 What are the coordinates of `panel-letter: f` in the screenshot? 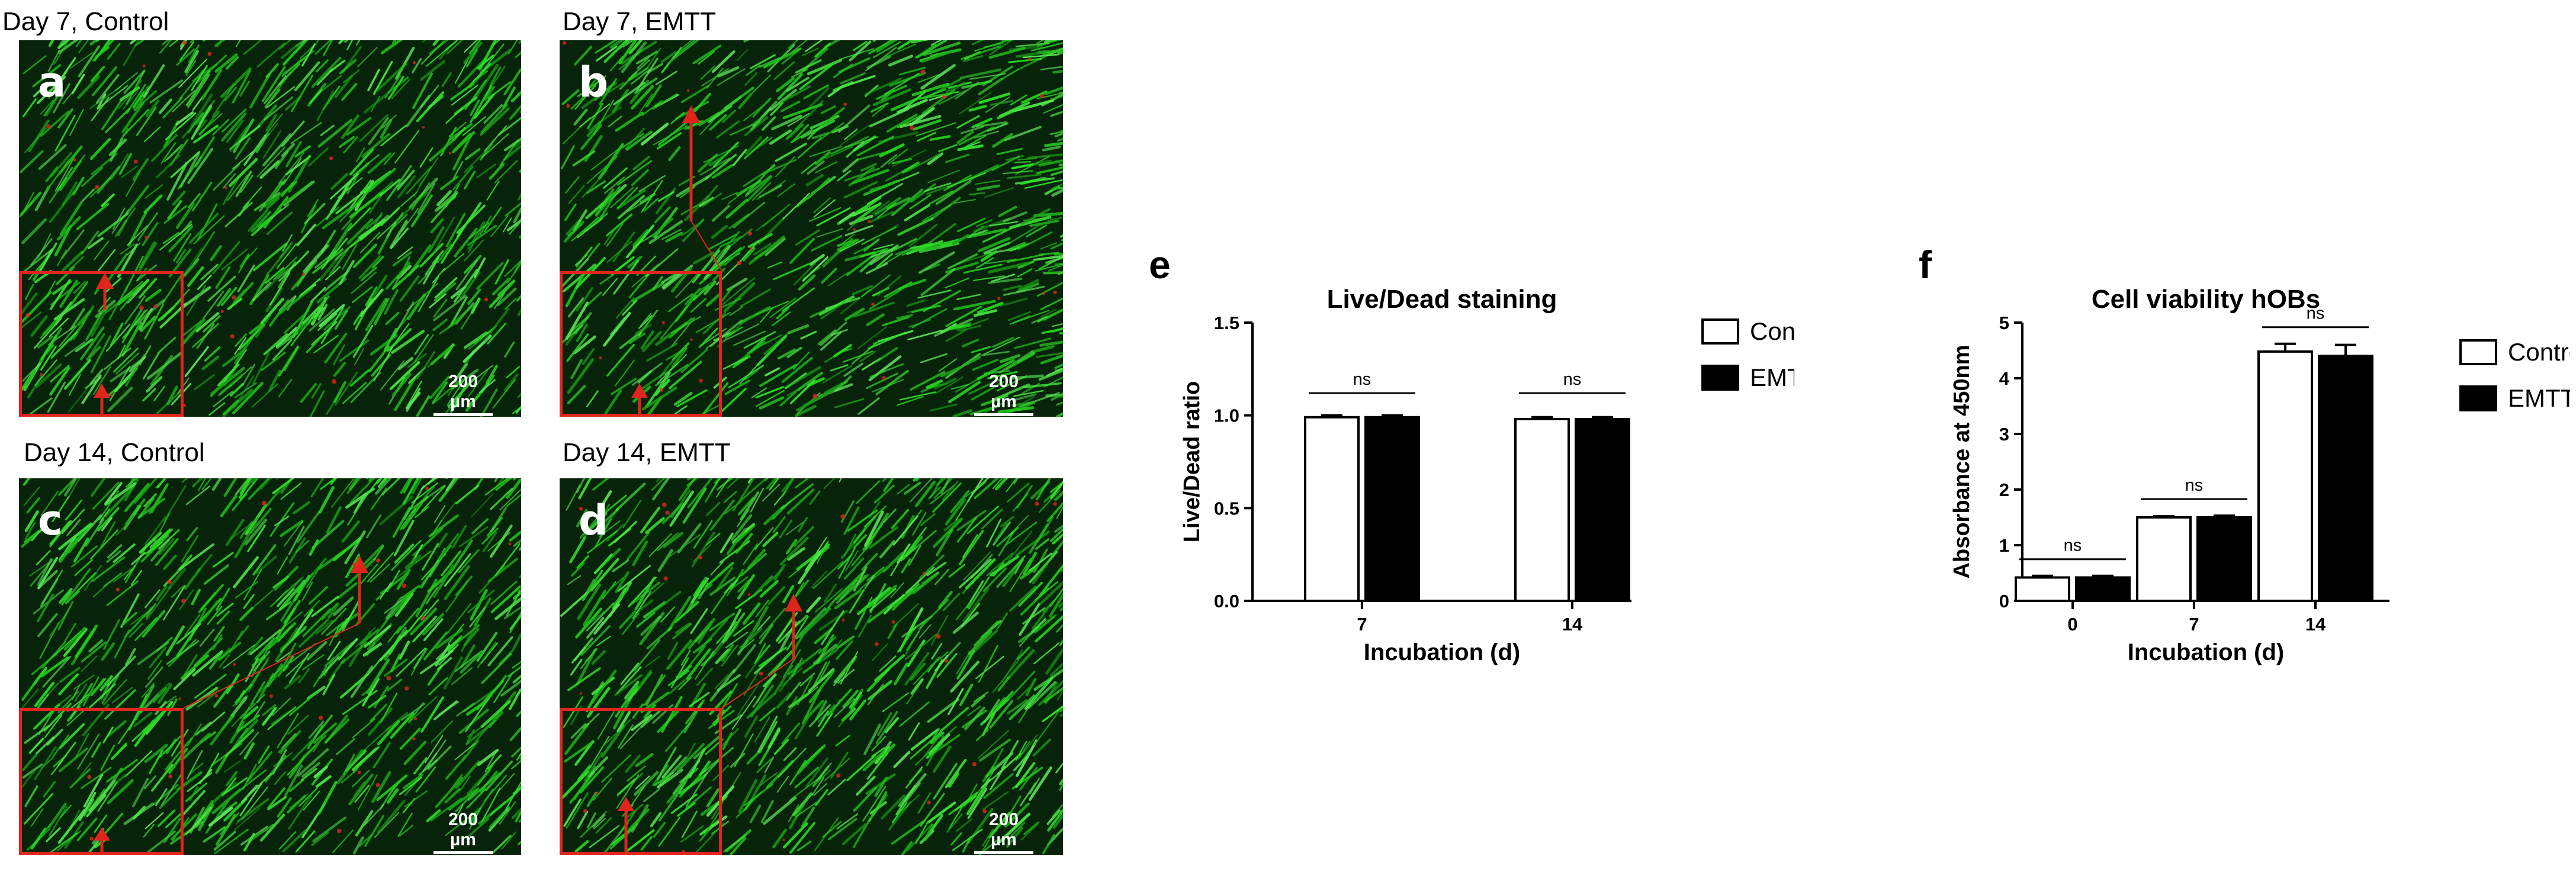 It's located at (1925, 265).